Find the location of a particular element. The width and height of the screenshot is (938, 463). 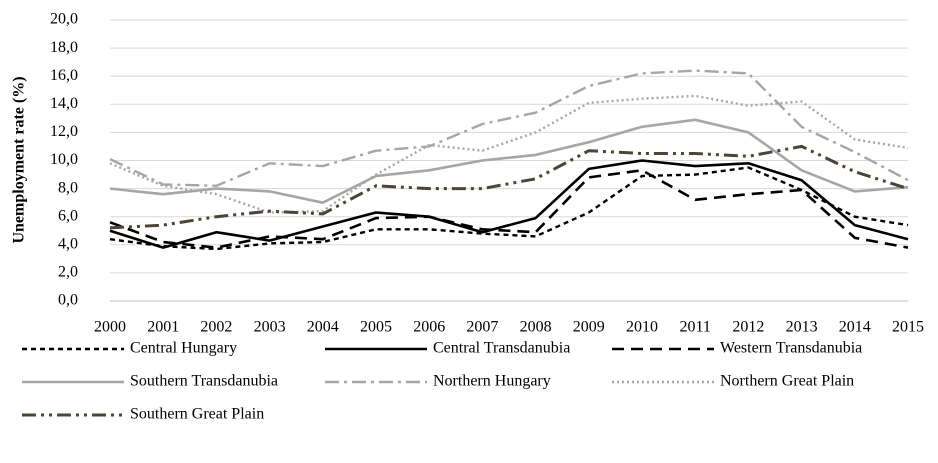

y-tick-label: 18,0 is located at coordinates (64, 47).